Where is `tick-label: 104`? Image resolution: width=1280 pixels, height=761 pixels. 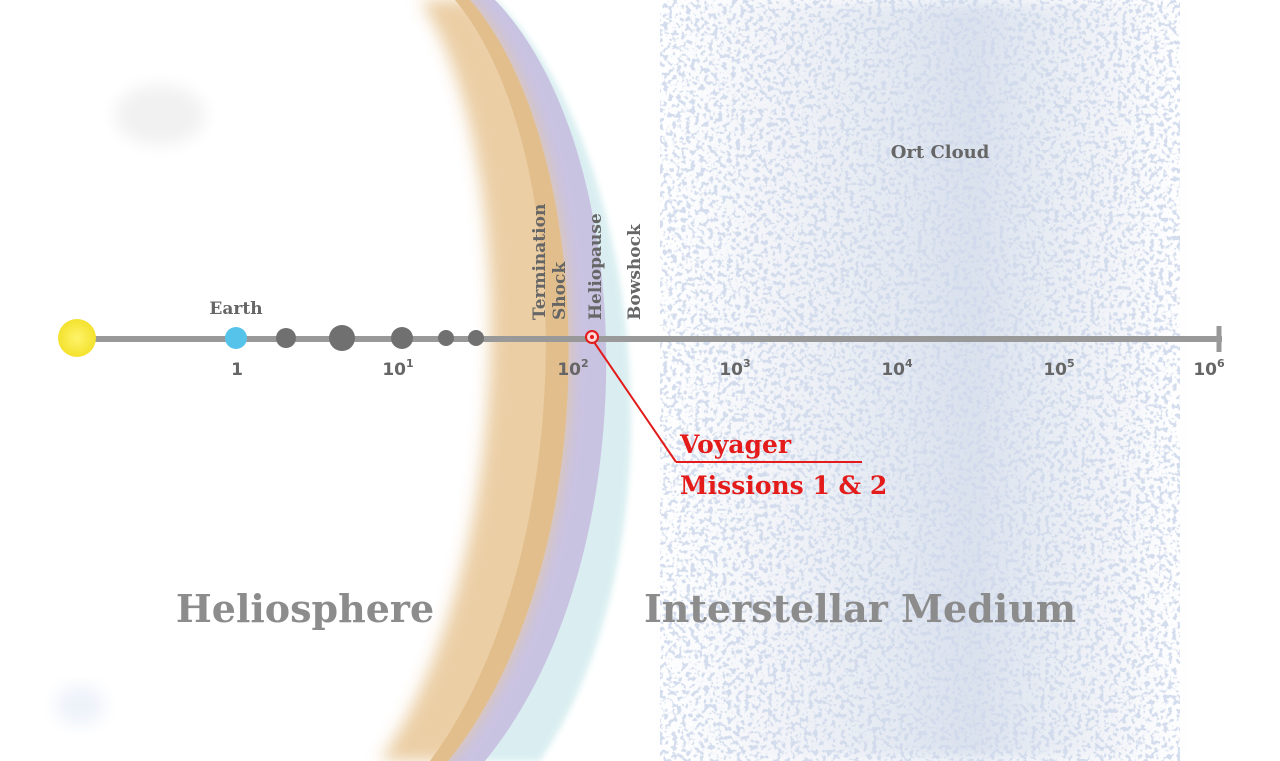
tick-label: 104 is located at coordinates (897, 368).